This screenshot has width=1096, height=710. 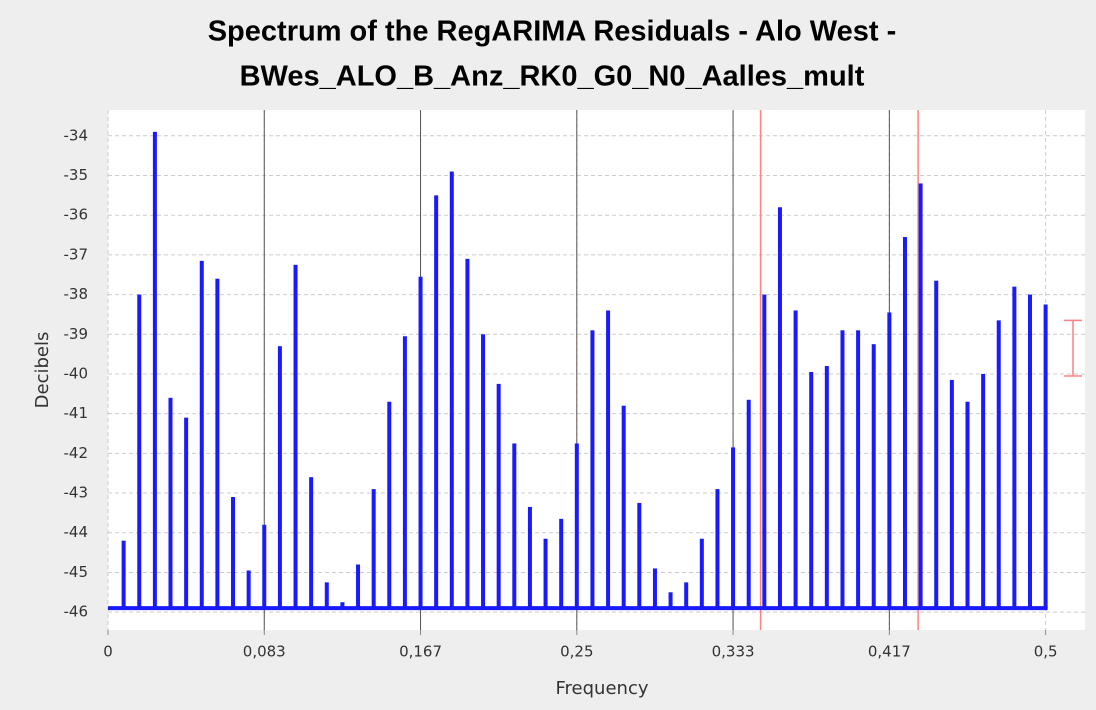 I want to click on x-tick-label: 0,25, so click(x=576, y=652).